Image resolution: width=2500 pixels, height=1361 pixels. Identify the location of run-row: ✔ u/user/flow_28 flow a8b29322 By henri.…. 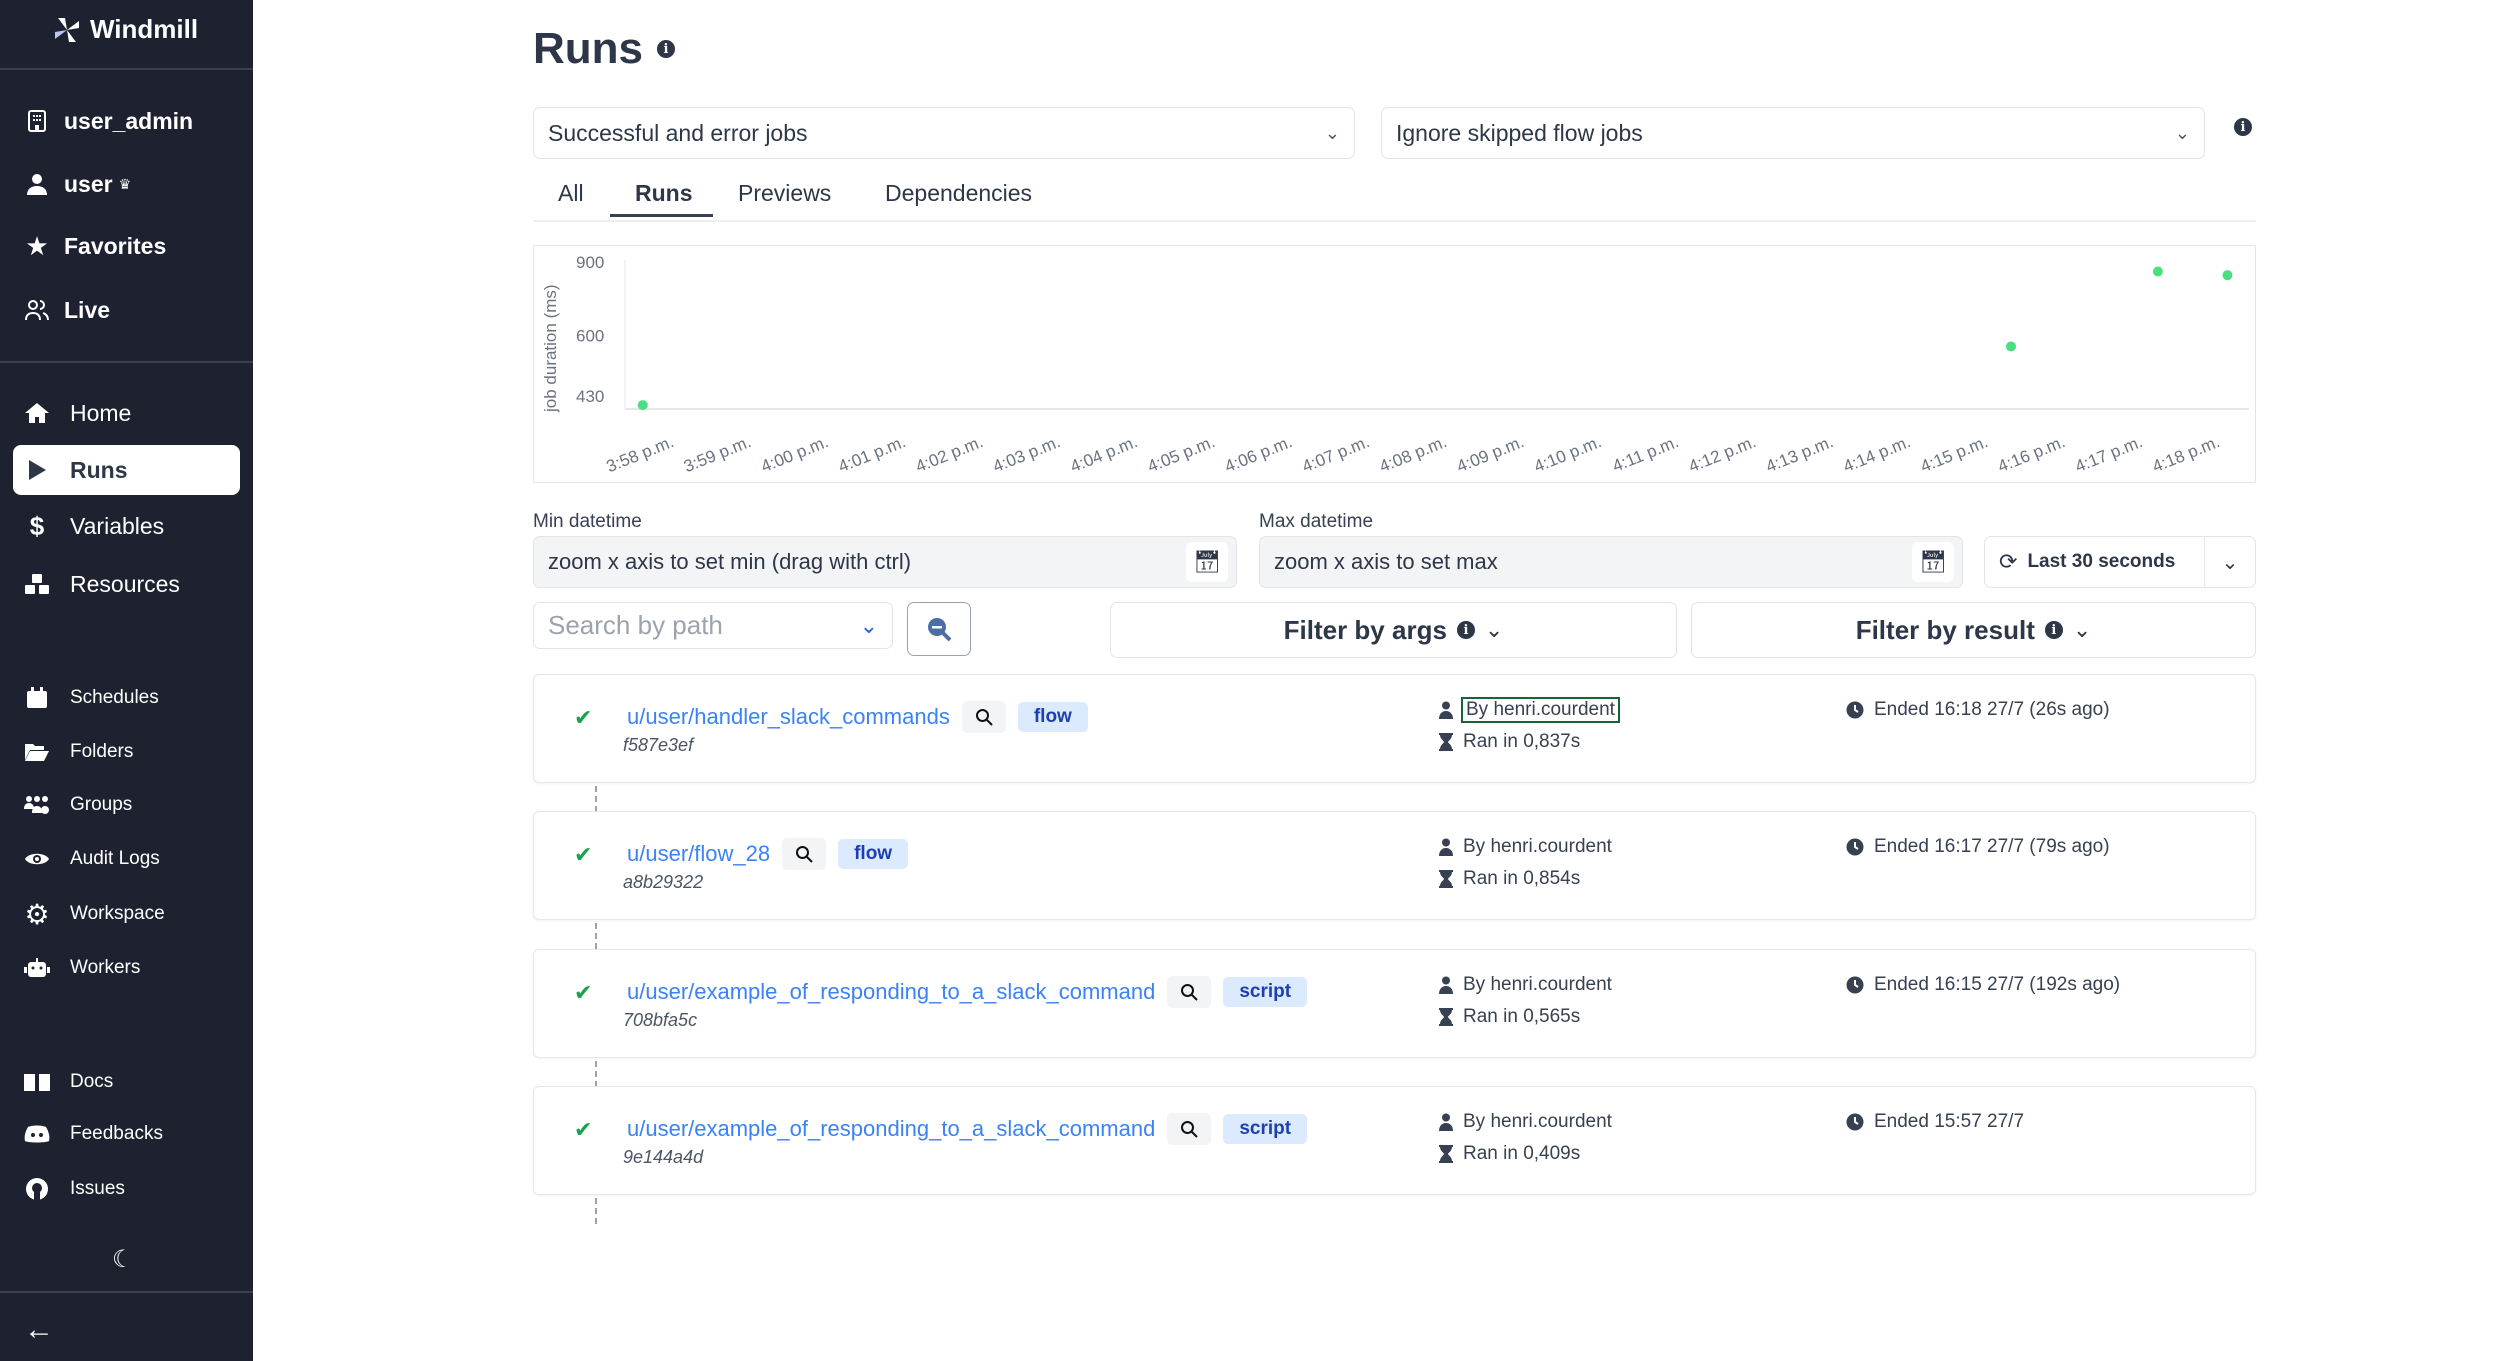
(1394, 865).